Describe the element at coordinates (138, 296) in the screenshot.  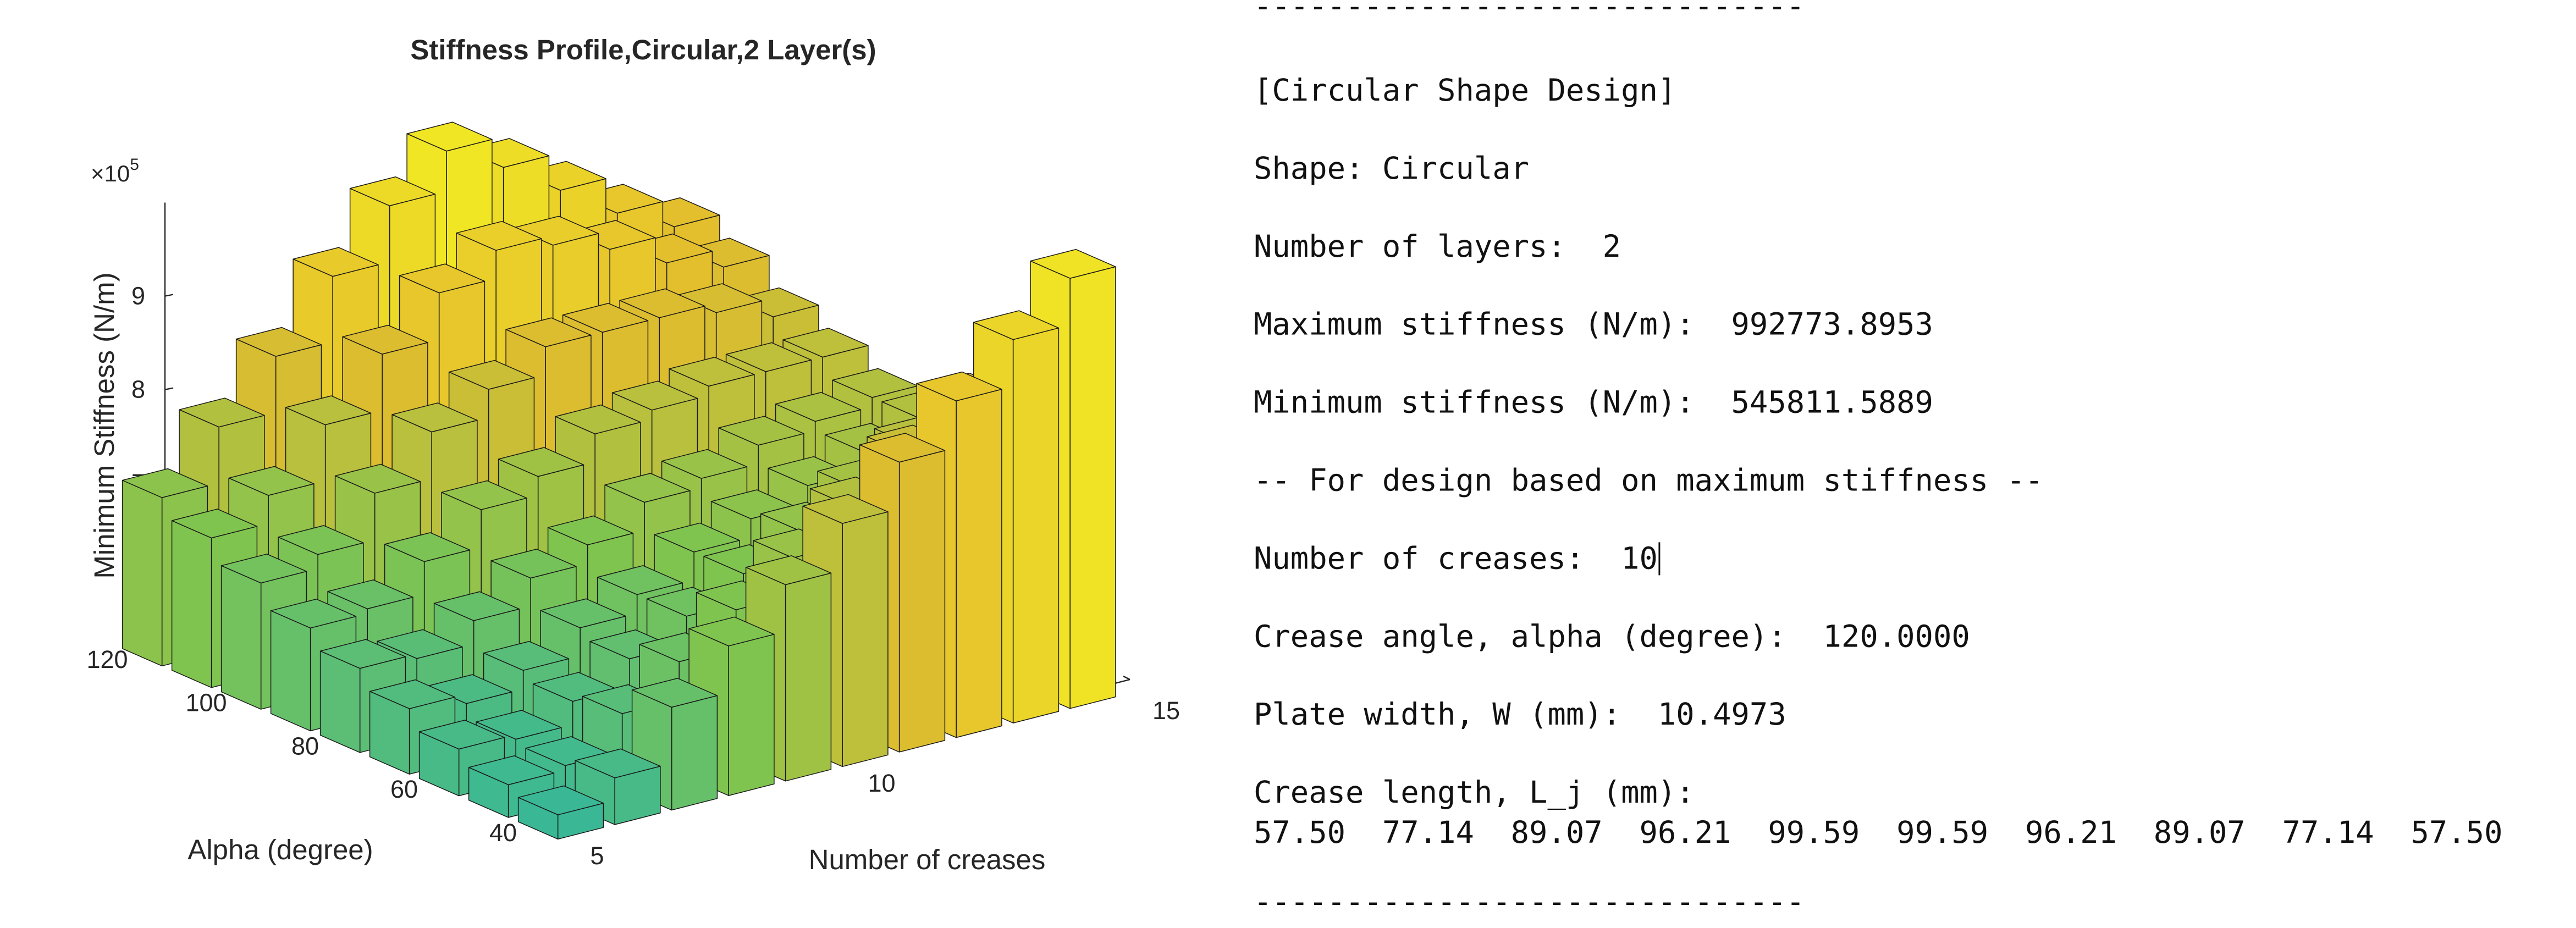
I see `z-tick-label: 9` at that location.